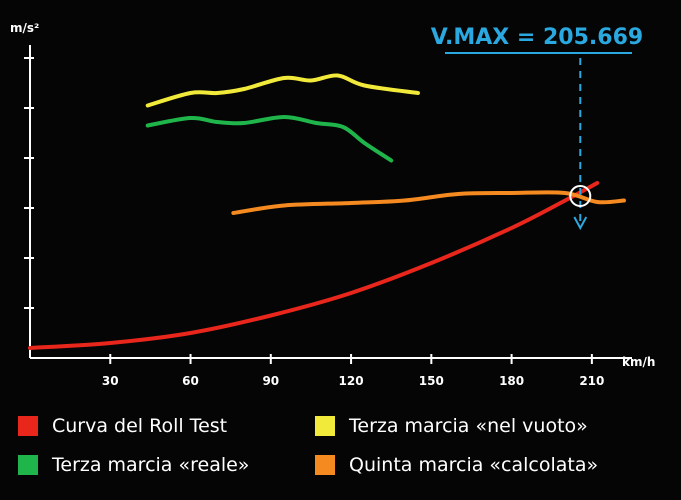 The height and width of the screenshot is (500, 681). What do you see at coordinates (151, 465) in the screenshot?
I see `legend-label: Terza marcia «reale»` at bounding box center [151, 465].